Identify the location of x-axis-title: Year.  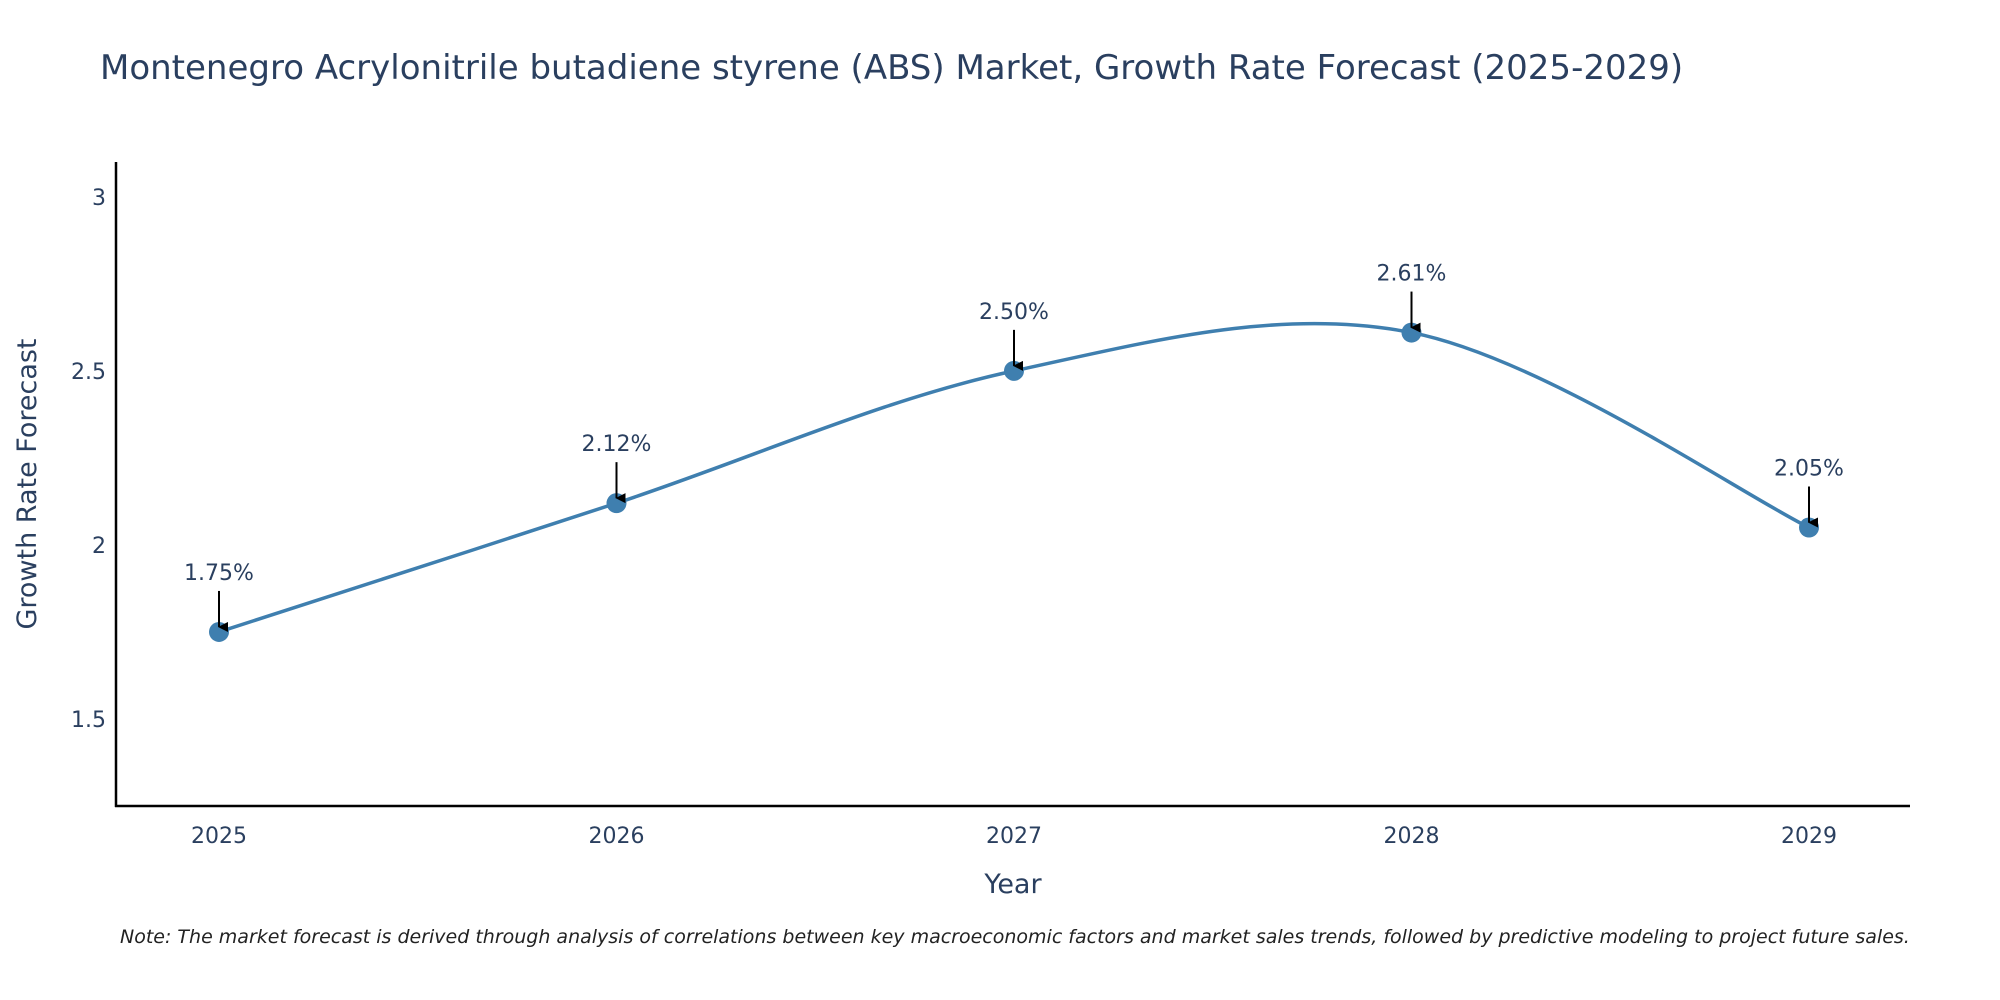
(1012, 884).